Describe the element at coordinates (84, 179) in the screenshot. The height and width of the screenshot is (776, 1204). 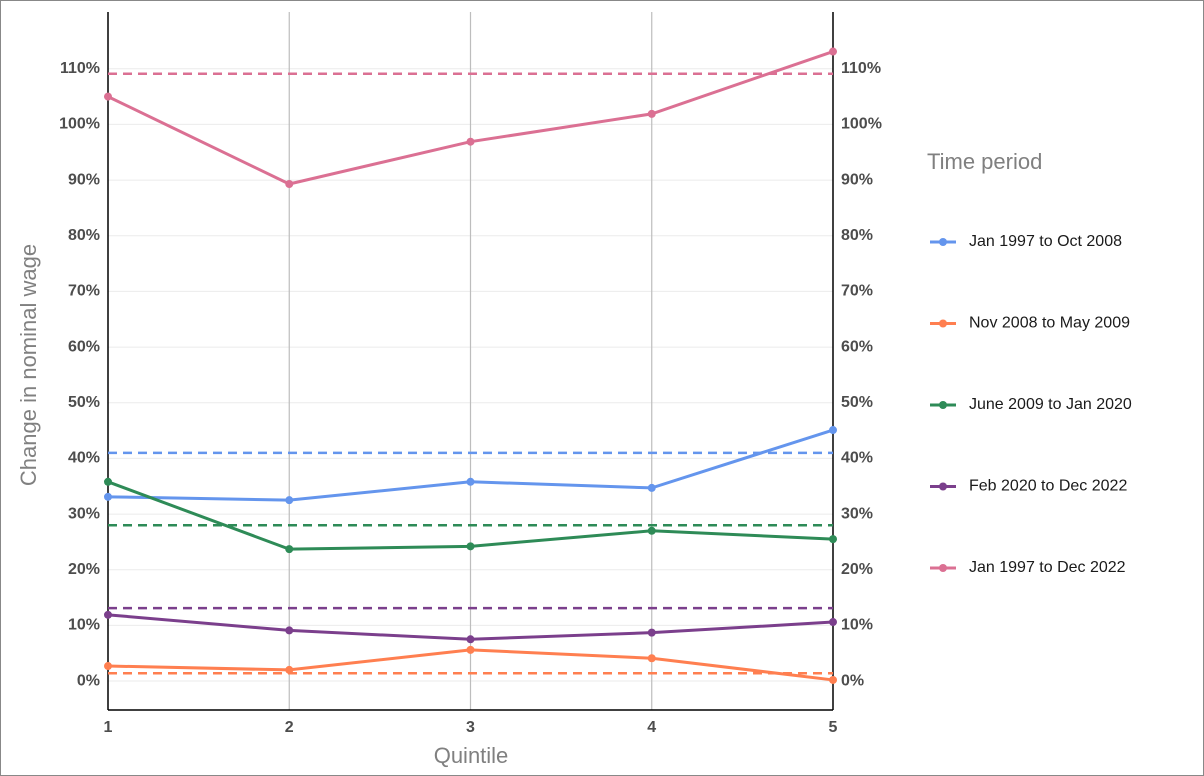
I see `y-tick-label: 90%` at that location.